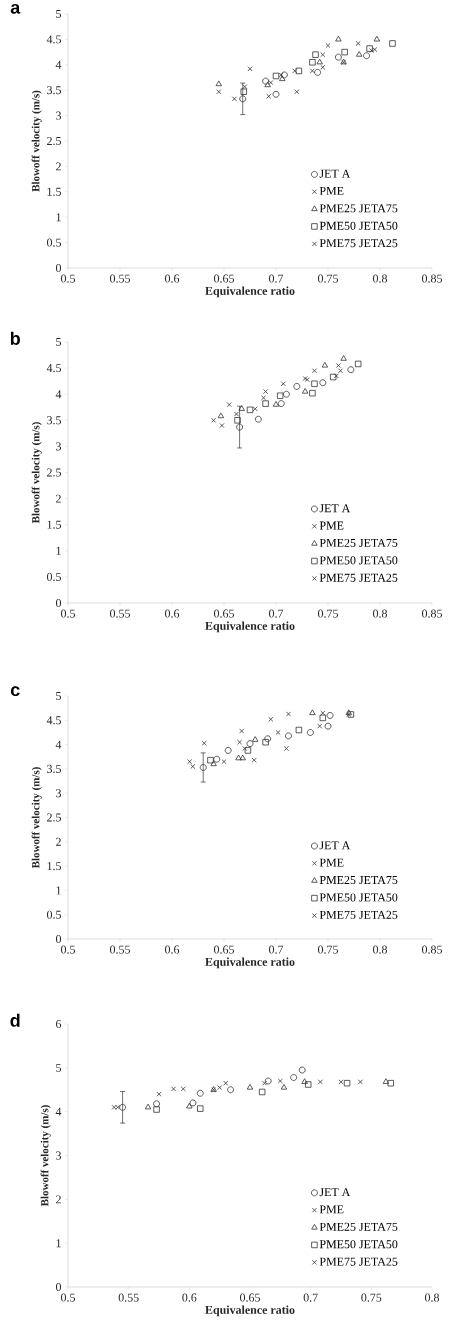  What do you see at coordinates (59, 1024) in the screenshot?
I see `y-tick-label: 6` at bounding box center [59, 1024].